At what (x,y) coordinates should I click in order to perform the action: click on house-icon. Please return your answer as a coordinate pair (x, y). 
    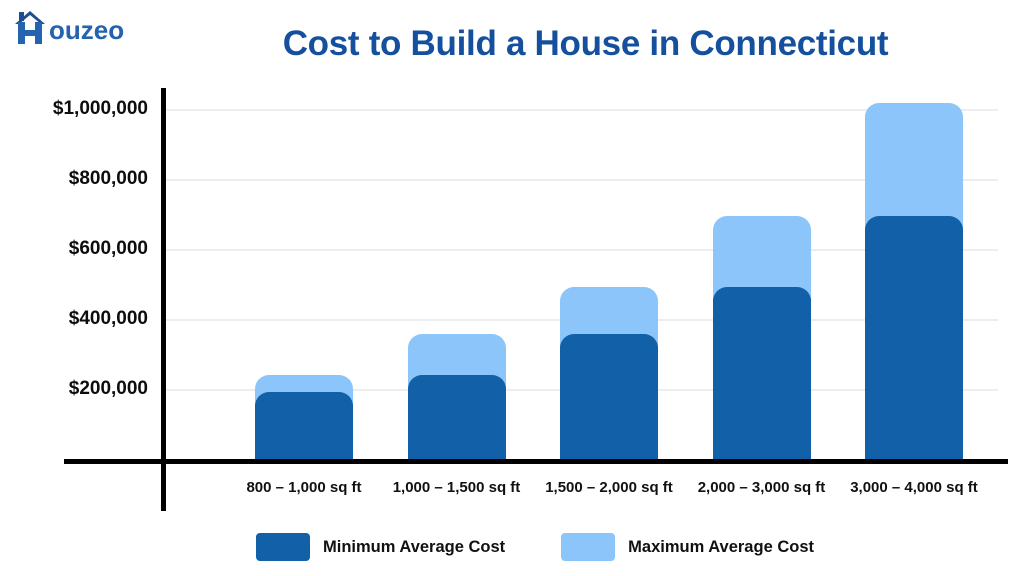
    Looking at the image, I should click on (30, 27).